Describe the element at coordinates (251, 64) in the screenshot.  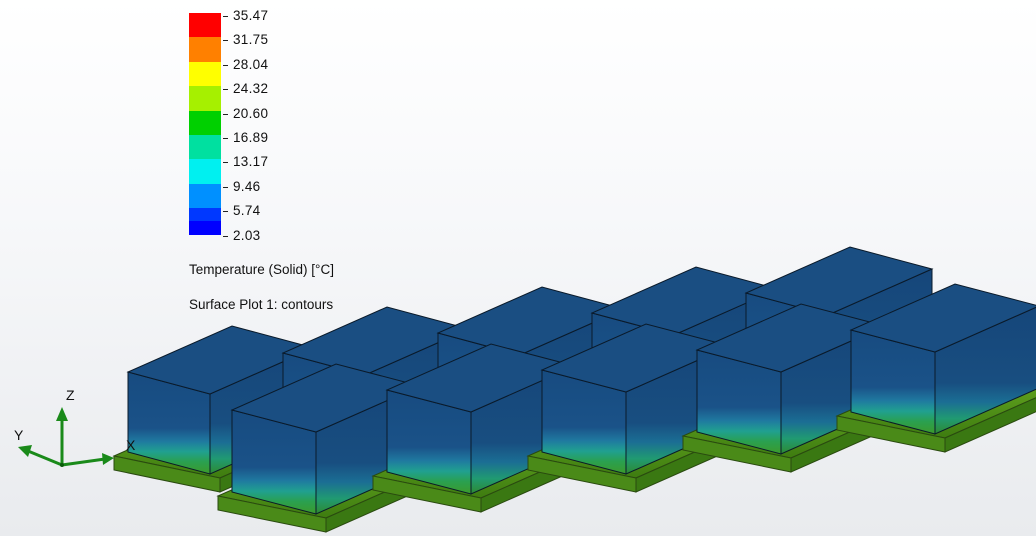
I see `legend-value: 28.04` at that location.